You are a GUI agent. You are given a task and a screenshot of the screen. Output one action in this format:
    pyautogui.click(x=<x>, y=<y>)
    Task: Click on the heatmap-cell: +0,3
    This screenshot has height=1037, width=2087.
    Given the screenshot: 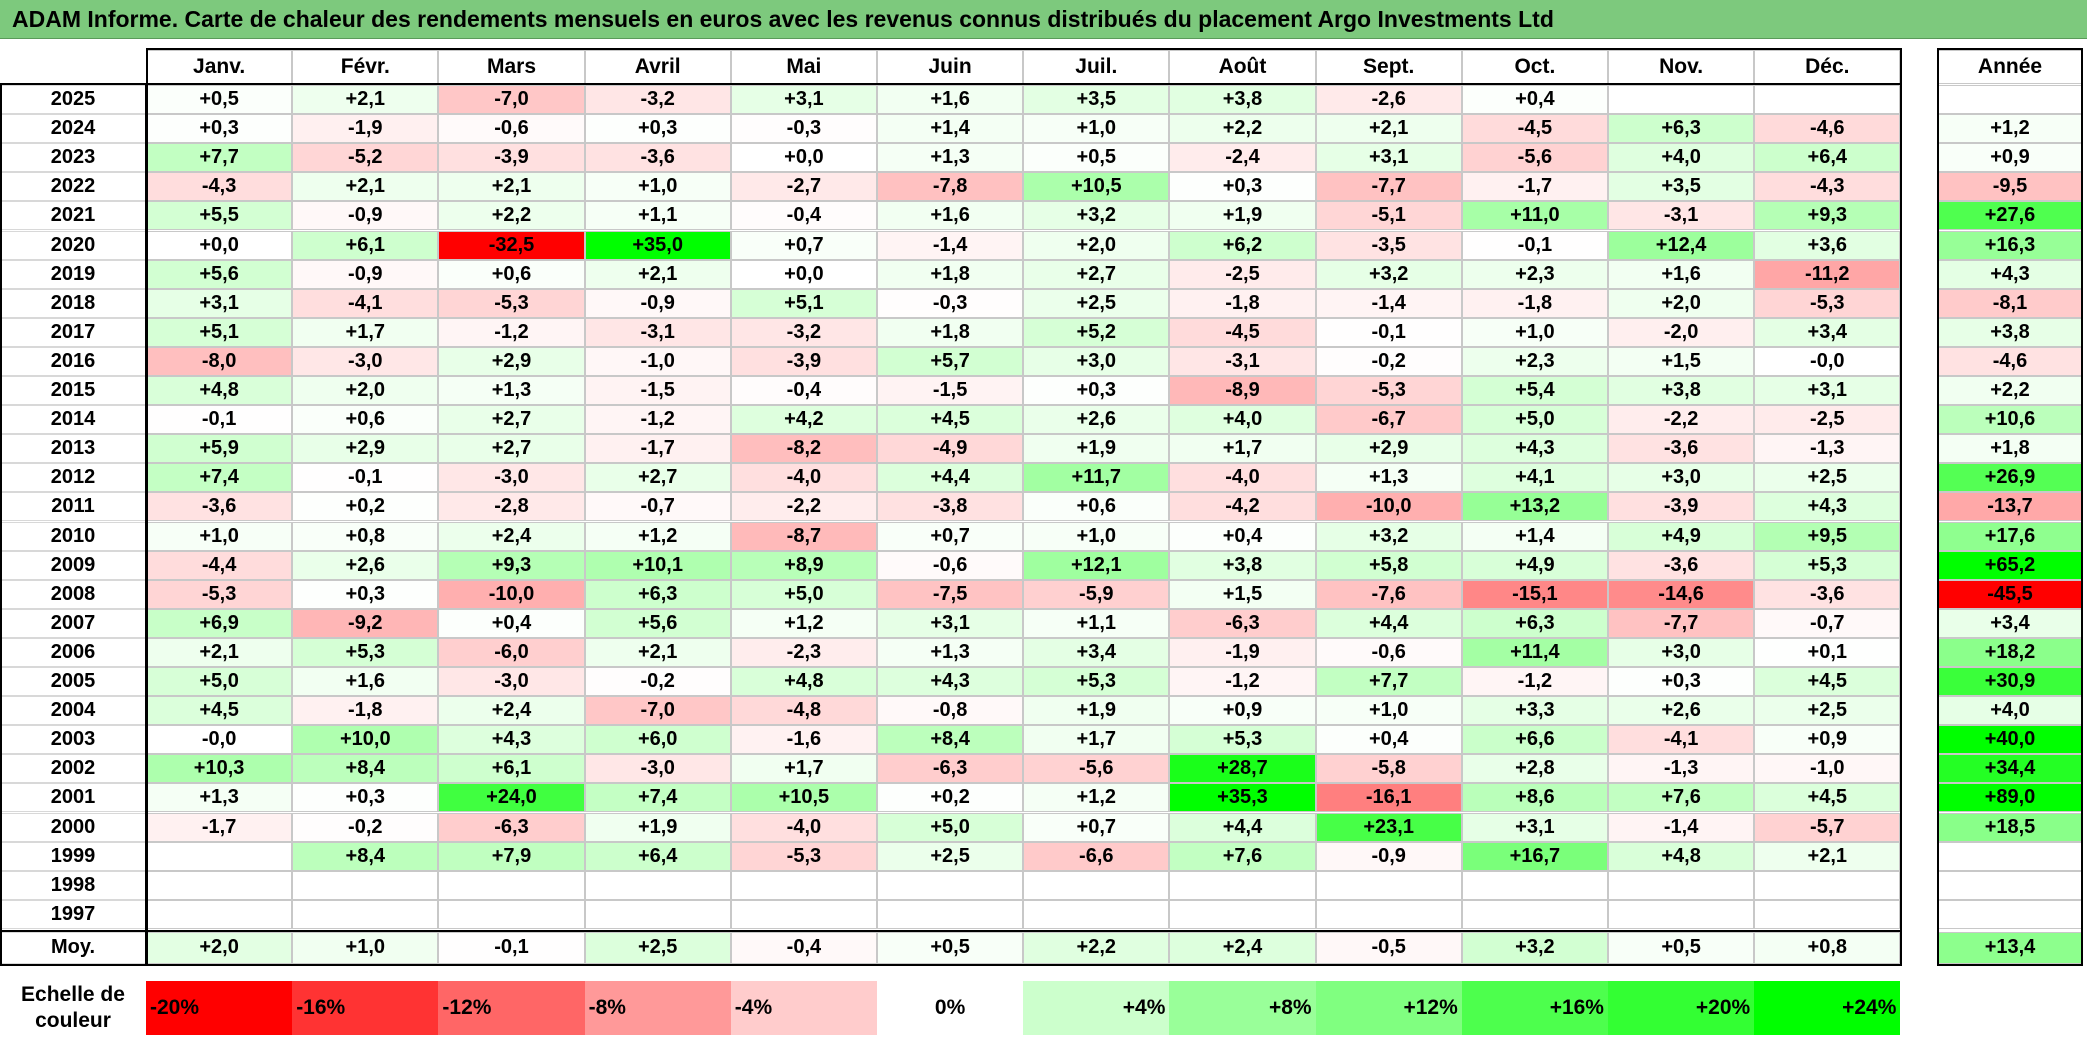 What is the action you would take?
    pyautogui.click(x=1096, y=391)
    